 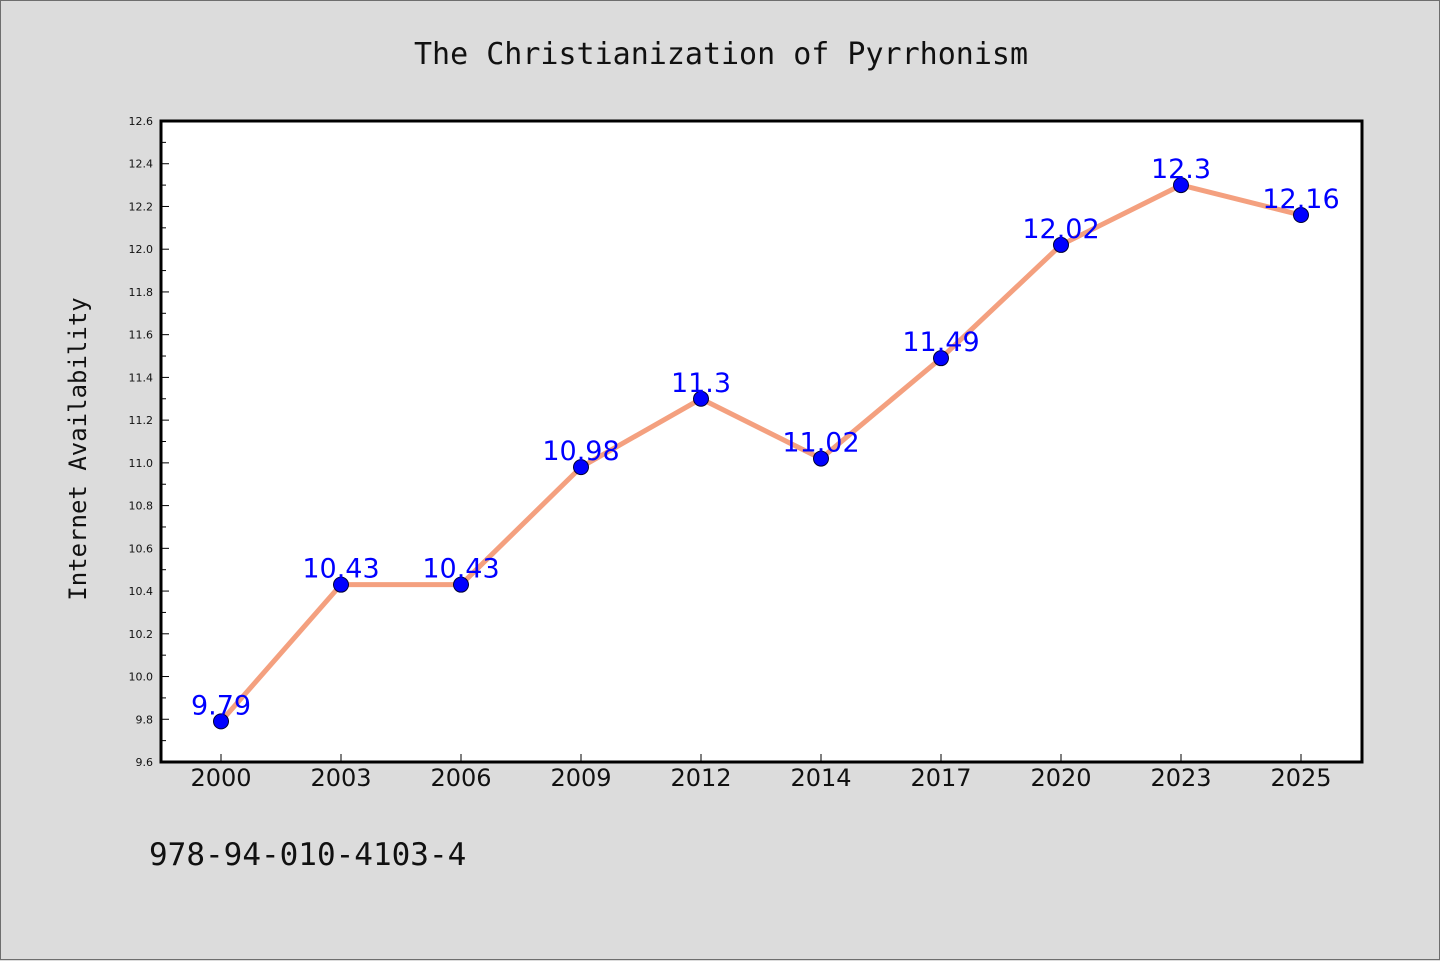 I want to click on isbn-text: 978-94-010-4103-4, so click(x=307, y=855).